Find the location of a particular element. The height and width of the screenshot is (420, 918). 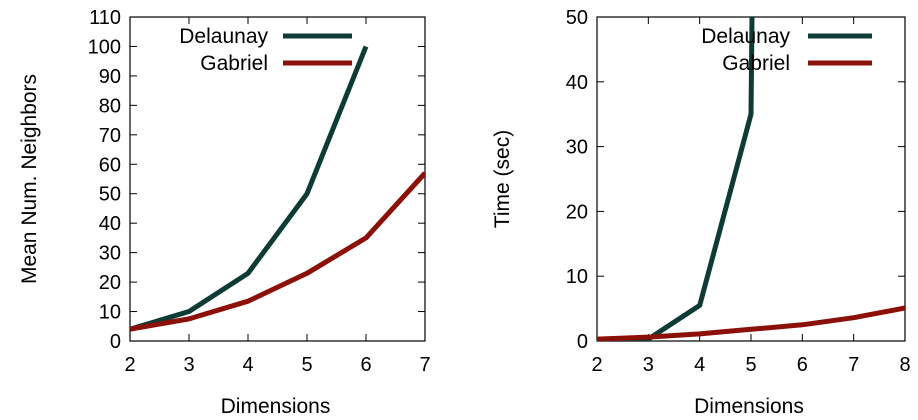

y-tick-label: 100 is located at coordinates (104, 47).